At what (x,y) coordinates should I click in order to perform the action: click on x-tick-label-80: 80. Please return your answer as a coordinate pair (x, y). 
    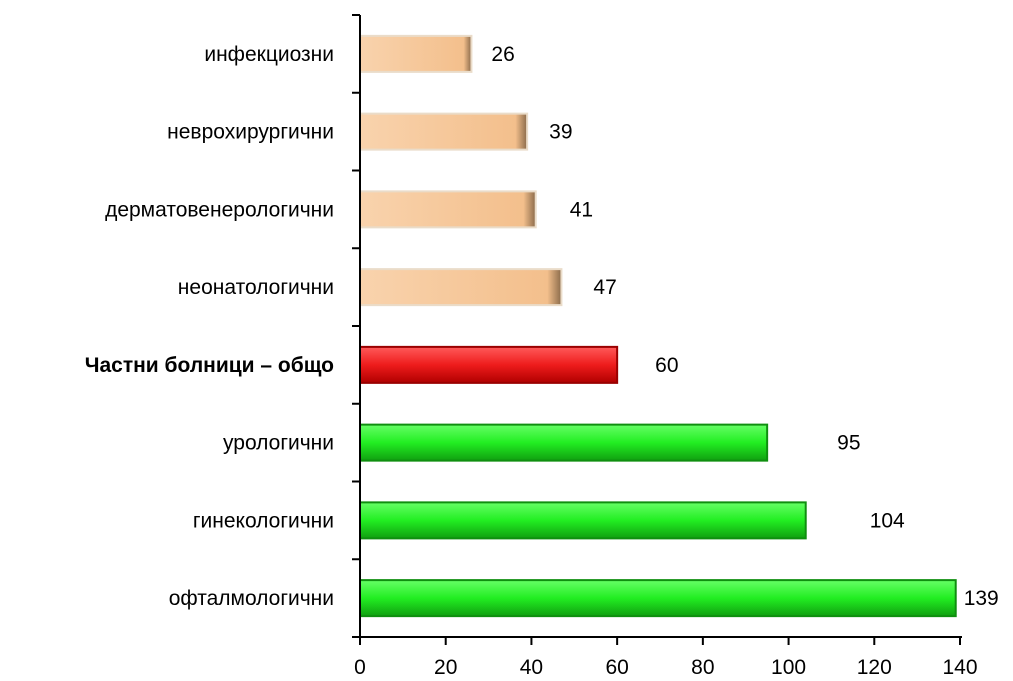
    Looking at the image, I should click on (702, 667).